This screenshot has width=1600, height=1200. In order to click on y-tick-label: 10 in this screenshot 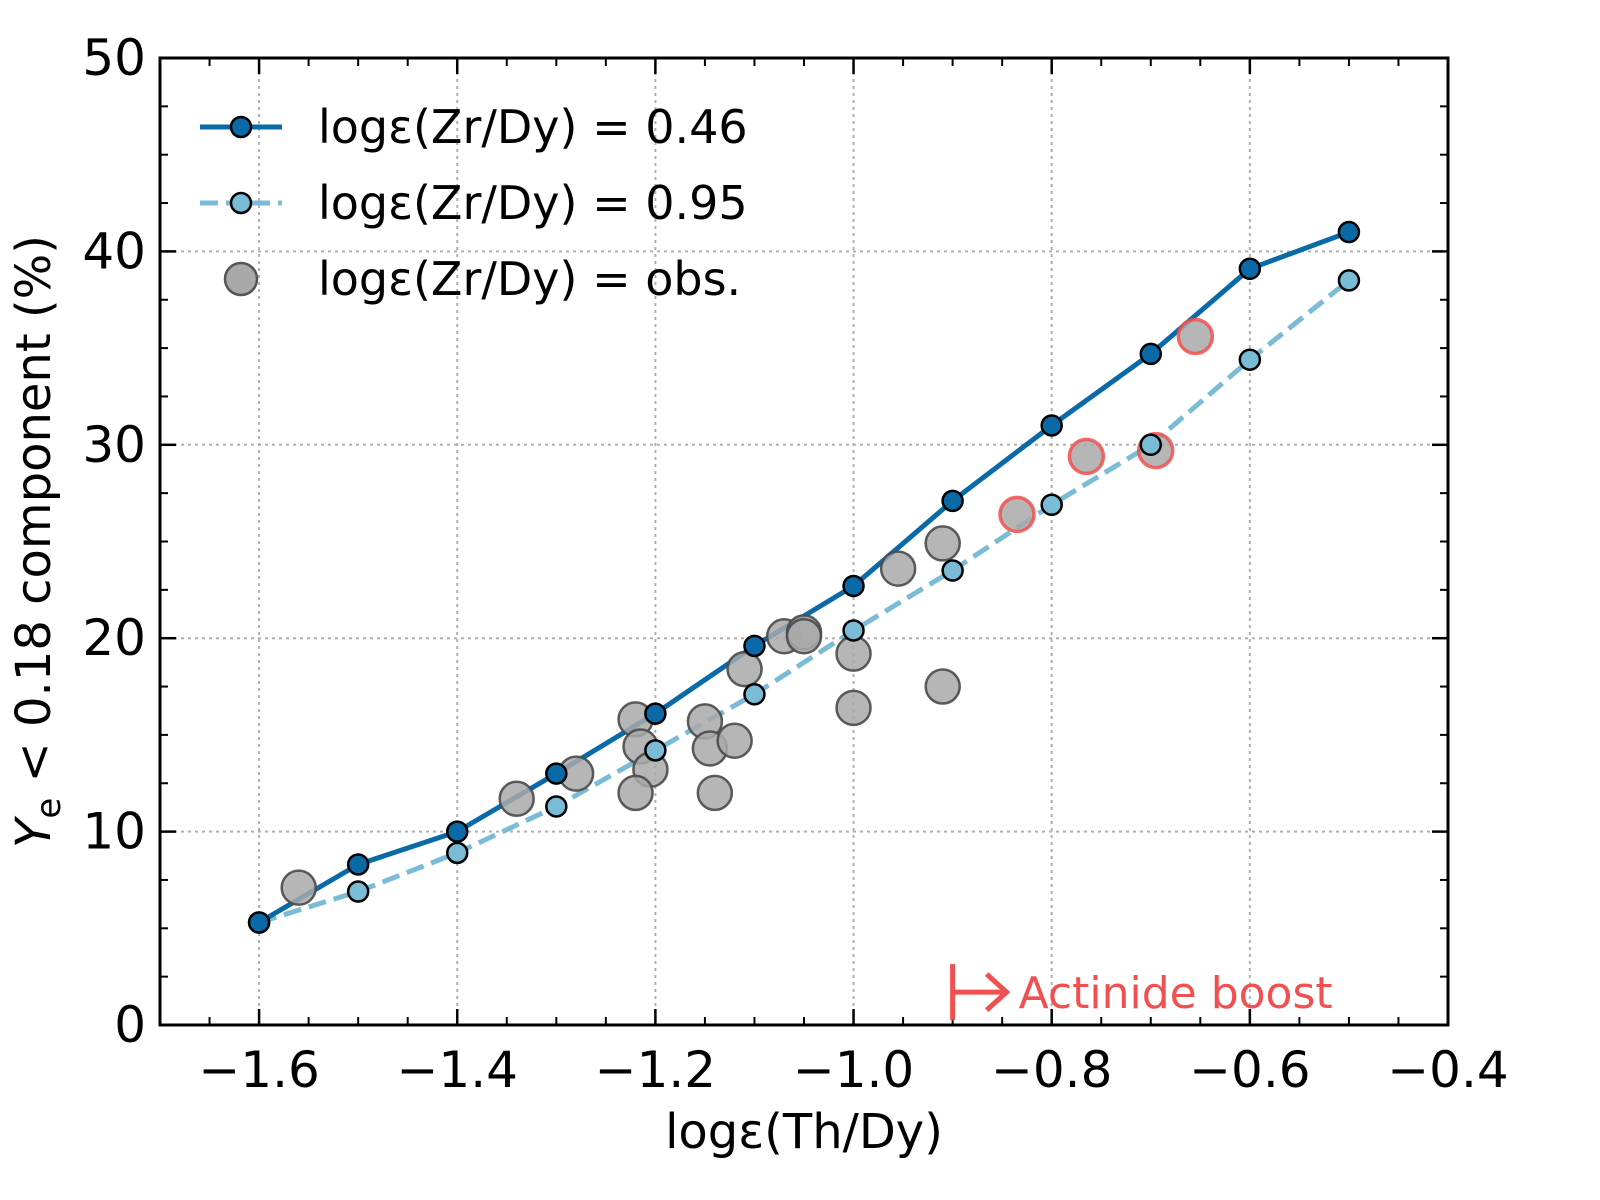, I will do `click(114, 832)`.